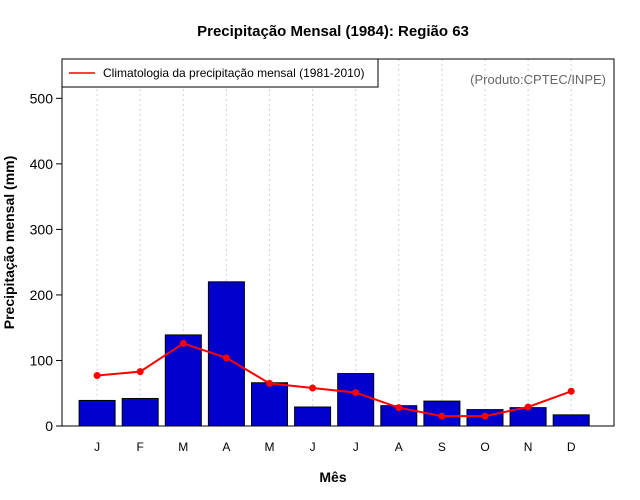 The width and height of the screenshot is (640, 500). What do you see at coordinates (571, 447) in the screenshot?
I see `x-tick-label: D` at bounding box center [571, 447].